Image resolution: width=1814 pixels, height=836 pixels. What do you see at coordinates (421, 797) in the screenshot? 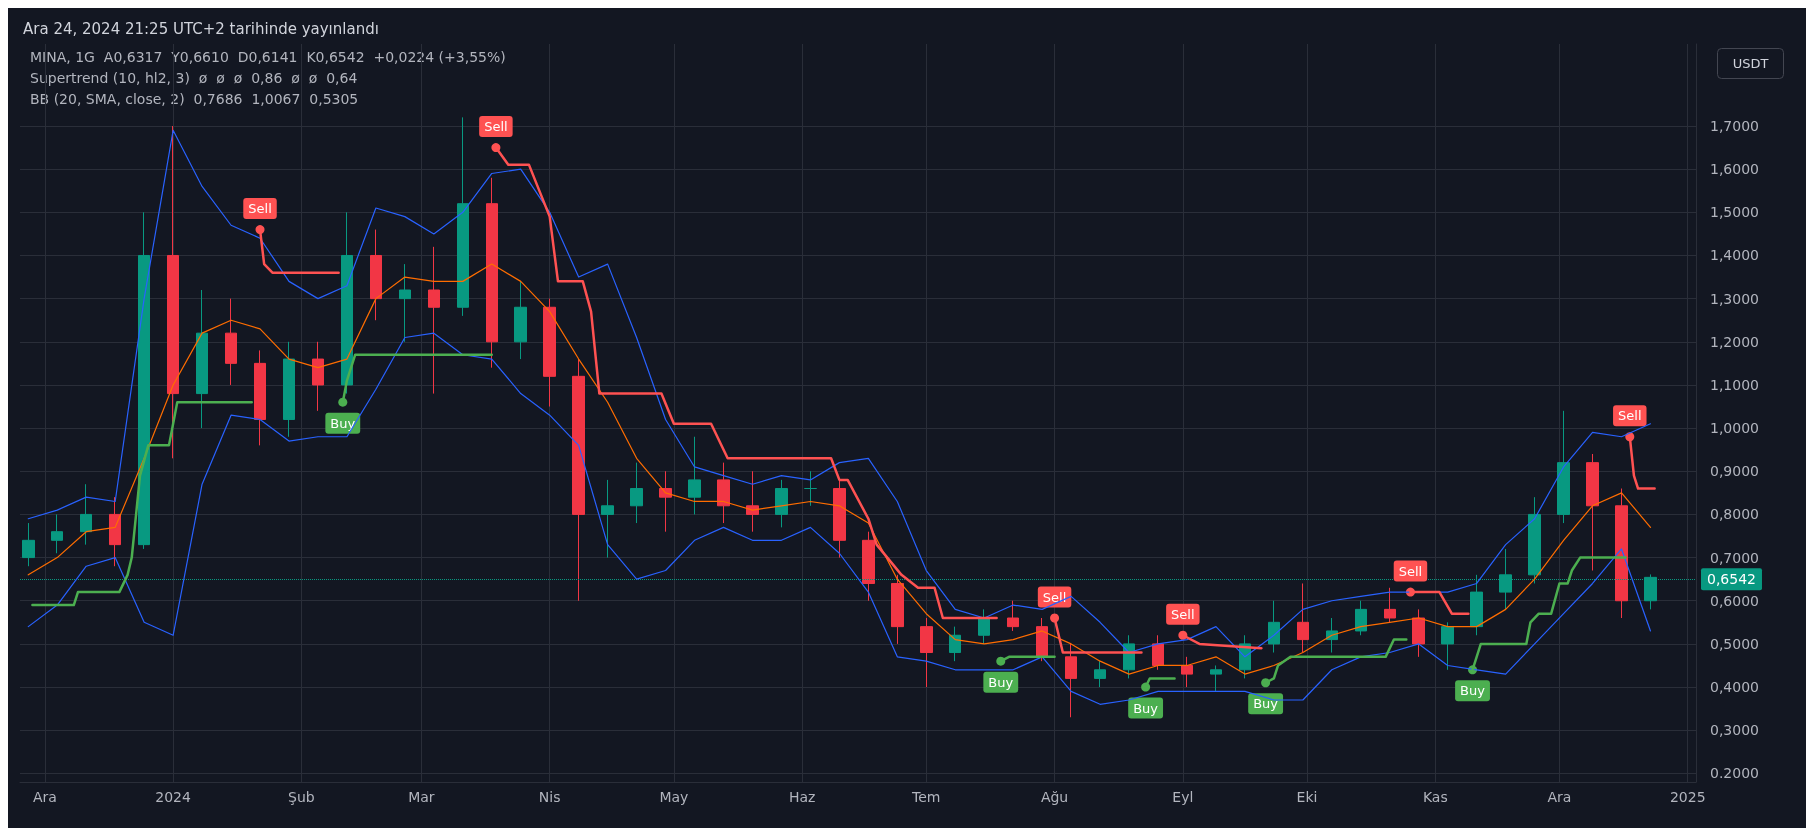
I see `x-tick-label: Mar` at bounding box center [421, 797].